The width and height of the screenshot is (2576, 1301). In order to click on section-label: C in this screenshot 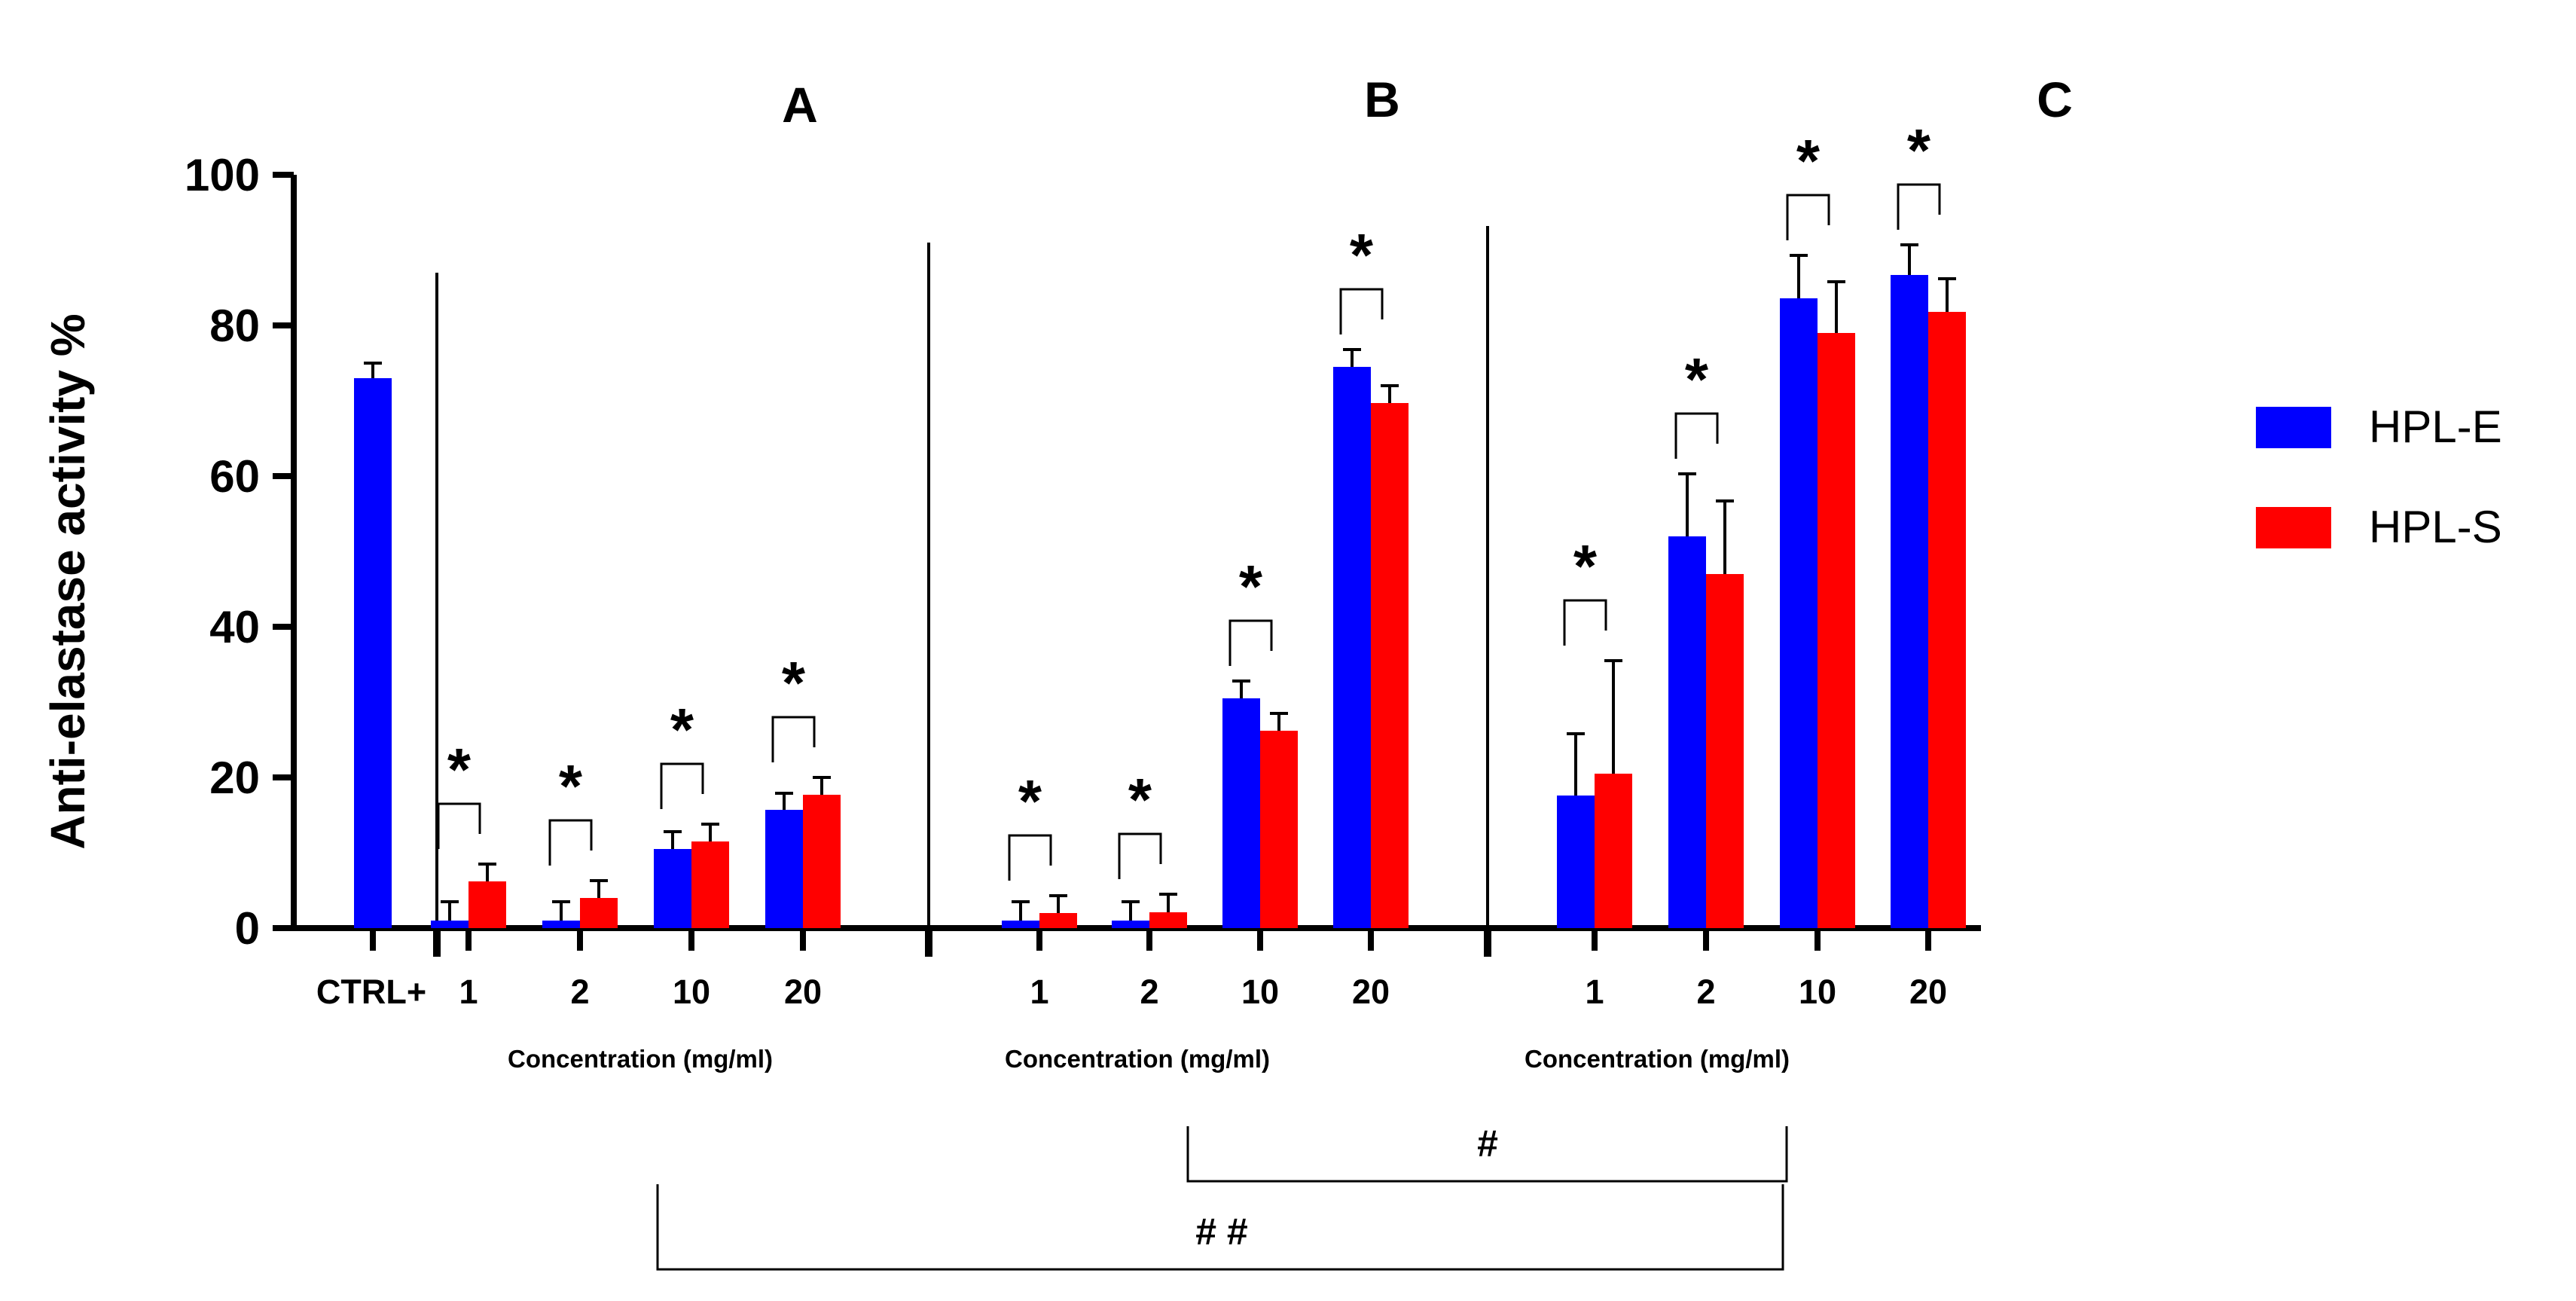, I will do `click(2055, 99)`.